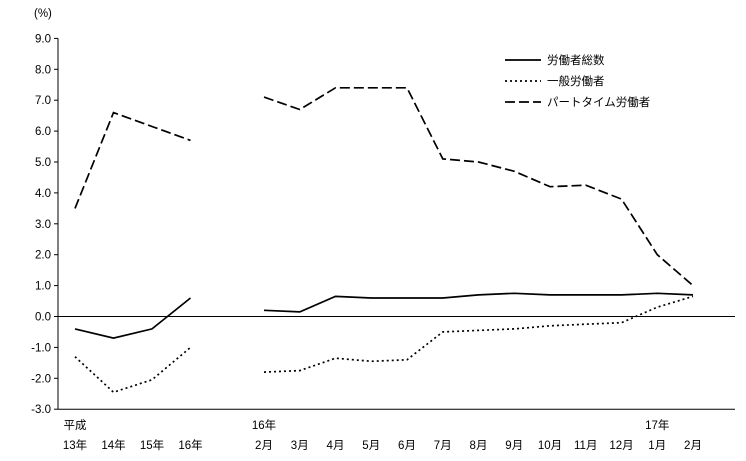 This screenshot has width=746, height=461. Describe the element at coordinates (479, 446) in the screenshot. I see `x-label-month: 8月` at that location.